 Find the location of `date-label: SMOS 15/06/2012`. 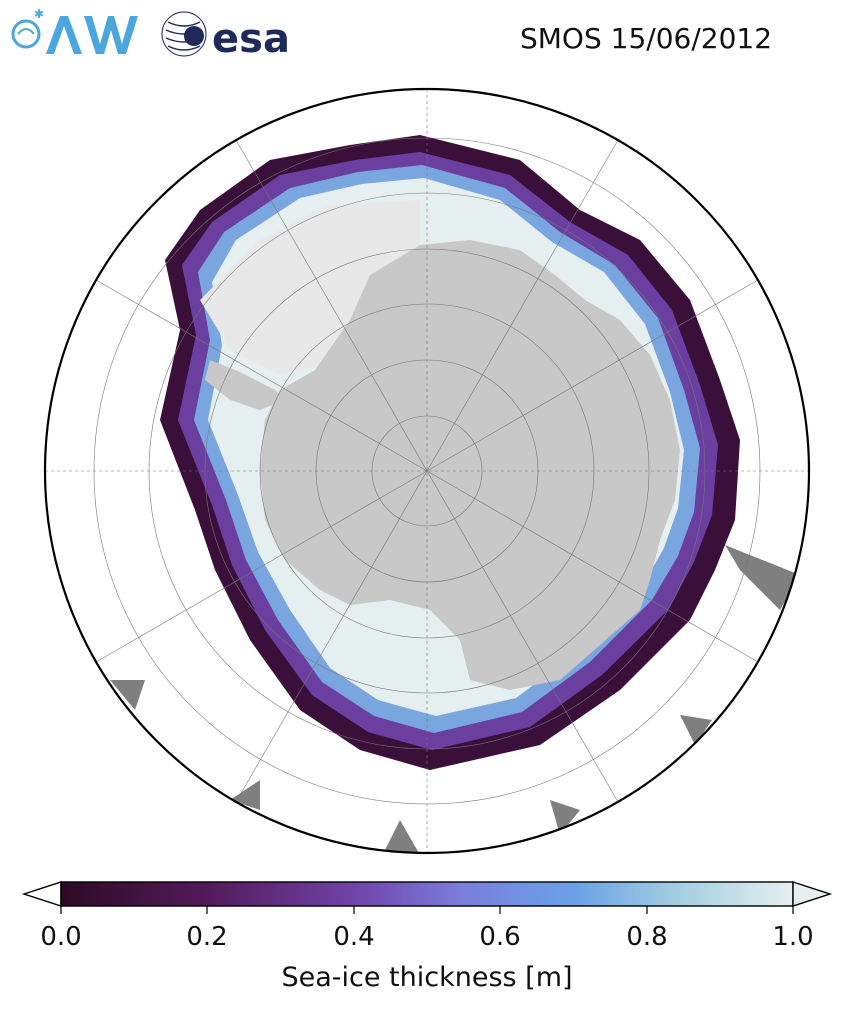

date-label: SMOS 15/06/2012 is located at coordinates (646, 38).